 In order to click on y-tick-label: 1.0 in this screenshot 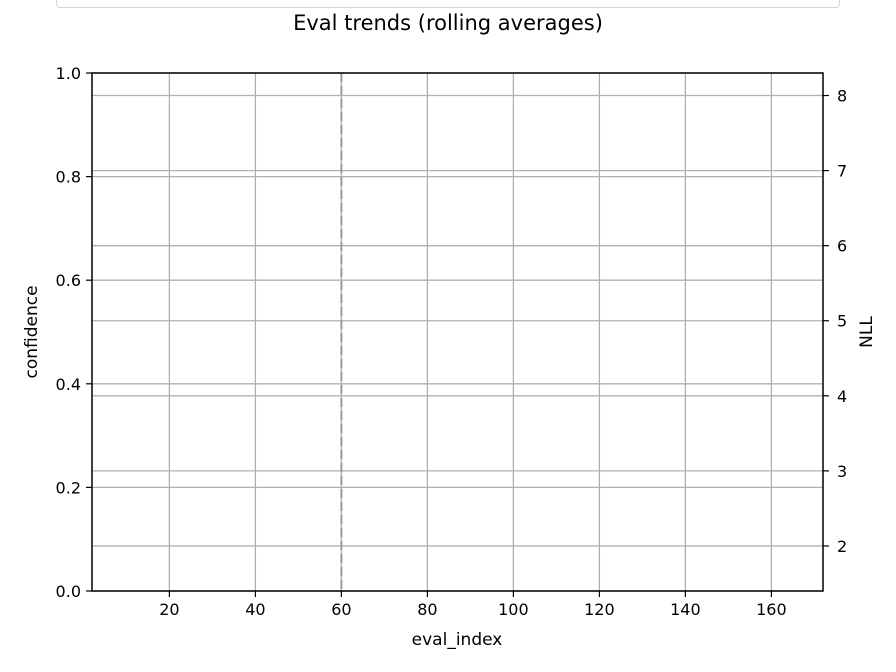, I will do `click(68, 73)`.